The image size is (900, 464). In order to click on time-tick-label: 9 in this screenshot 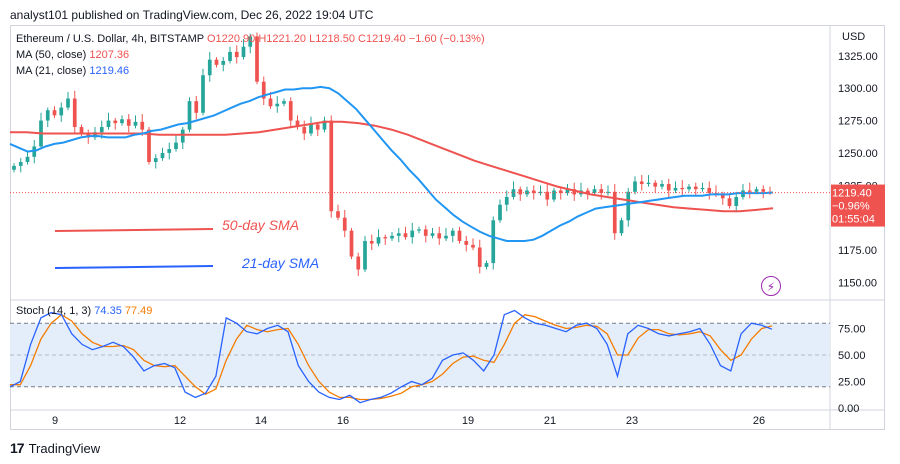, I will do `click(55, 421)`.